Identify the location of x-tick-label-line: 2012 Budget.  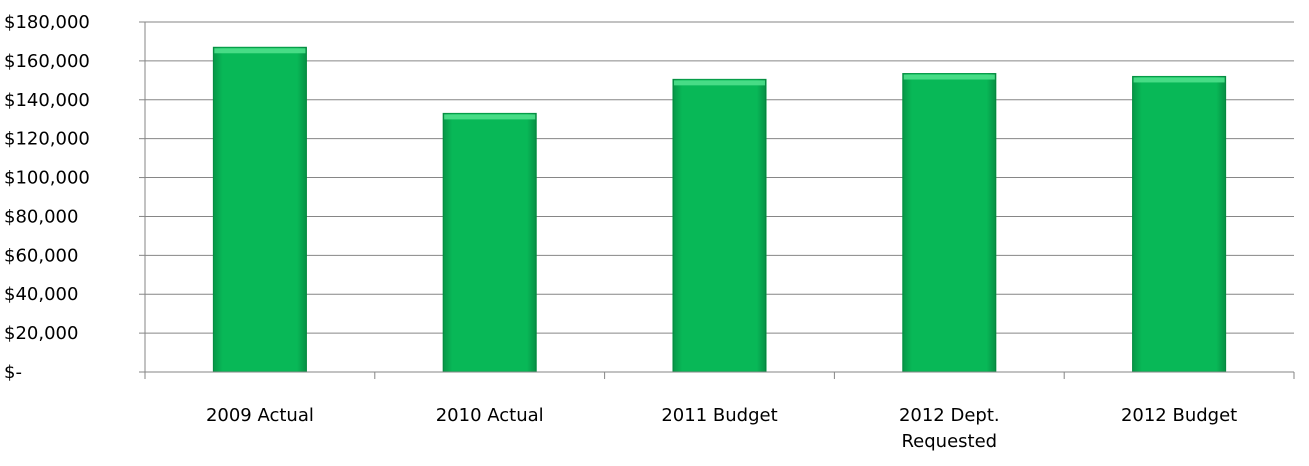
(1179, 415).